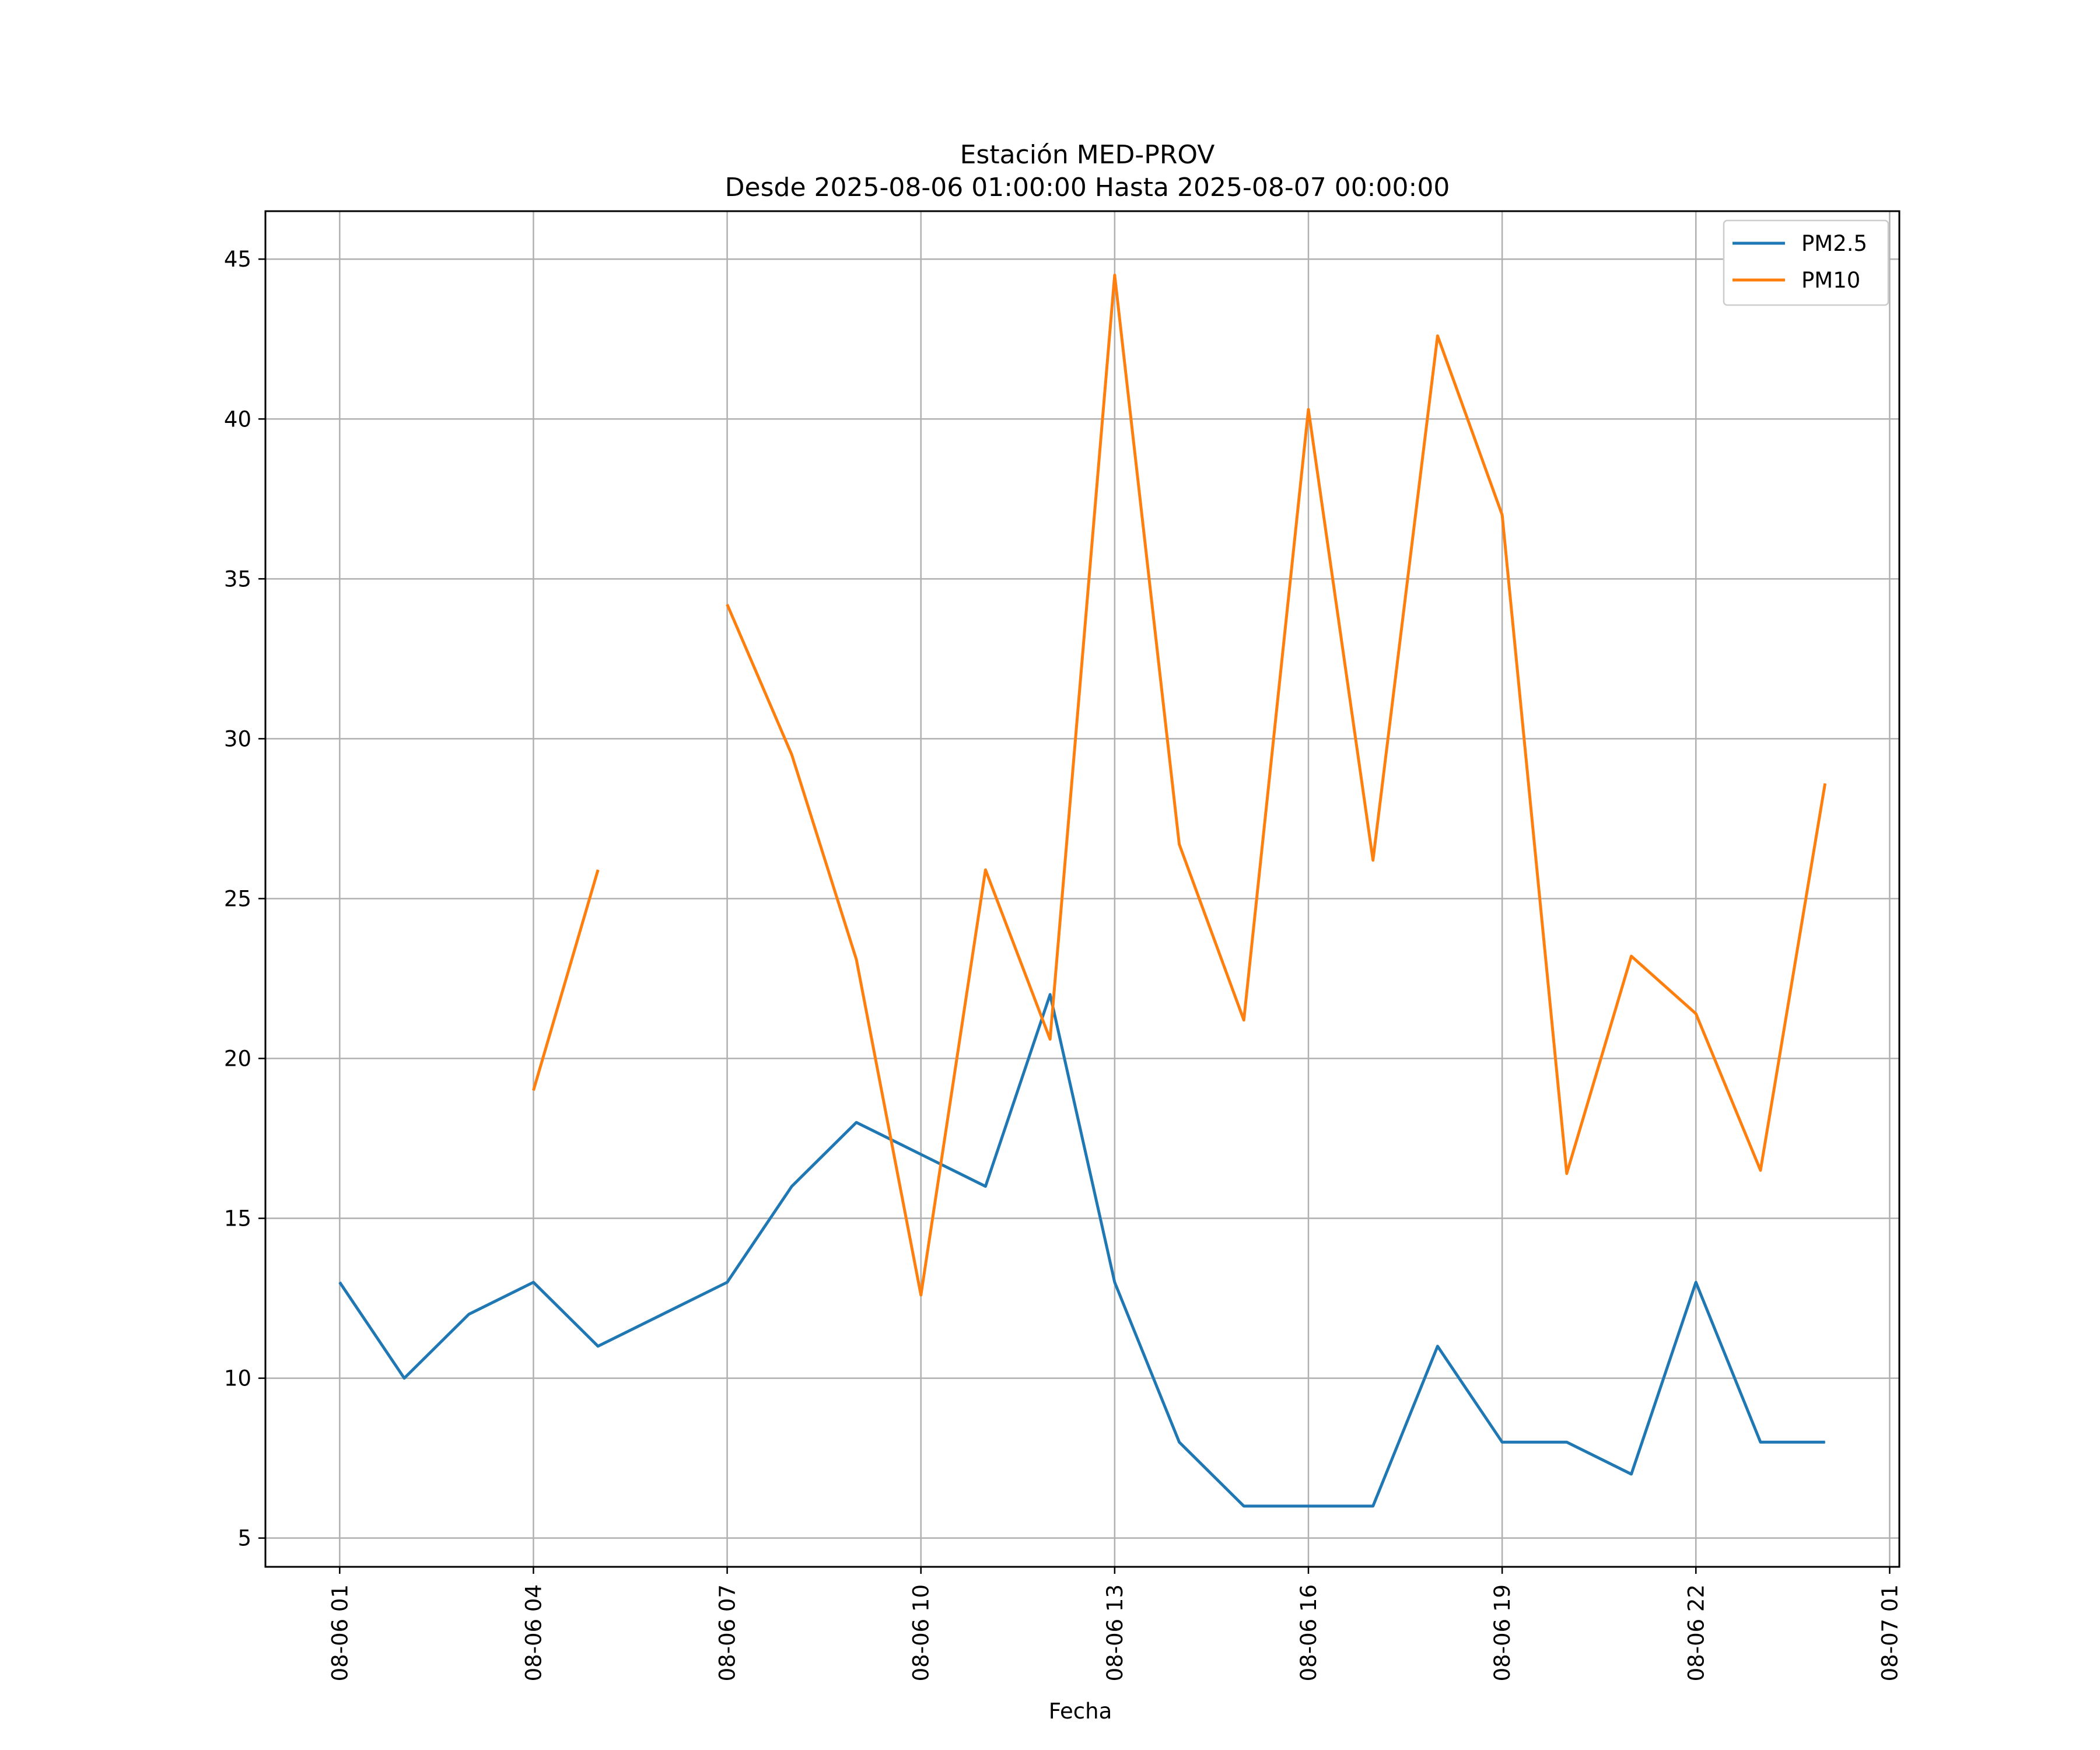 Image resolution: width=2100 pixels, height=1750 pixels. What do you see at coordinates (1115, 1632) in the screenshot?
I see `x-tick-label: 08-06 13` at bounding box center [1115, 1632].